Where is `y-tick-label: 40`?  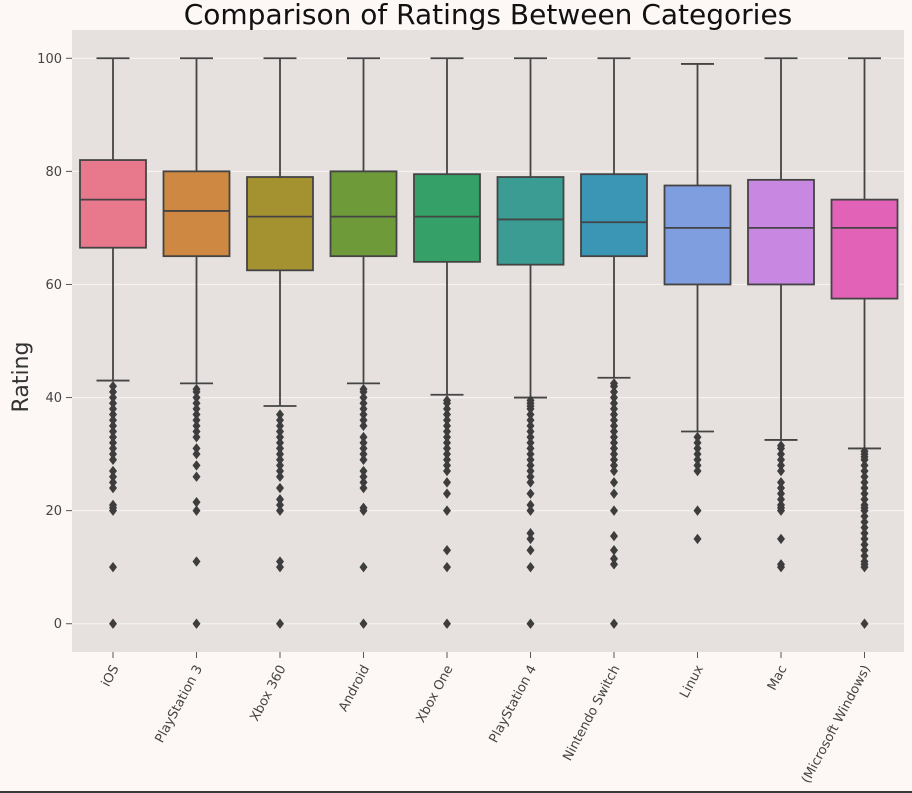 y-tick-label: 40 is located at coordinates (53, 398).